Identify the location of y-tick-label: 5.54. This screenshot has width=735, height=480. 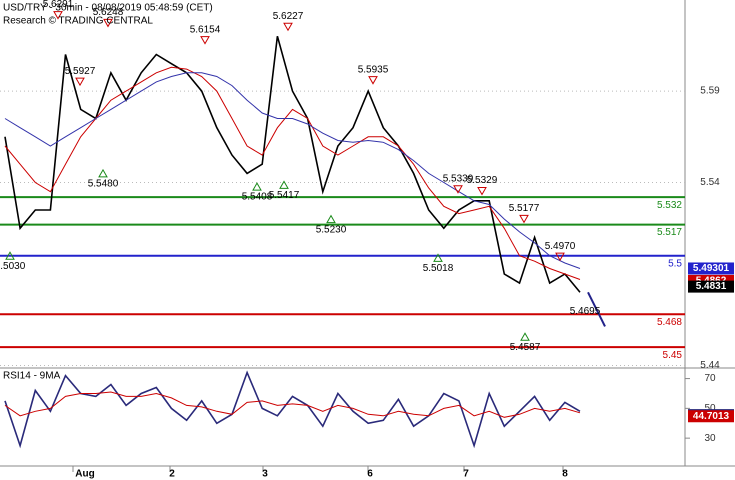
(710, 182).